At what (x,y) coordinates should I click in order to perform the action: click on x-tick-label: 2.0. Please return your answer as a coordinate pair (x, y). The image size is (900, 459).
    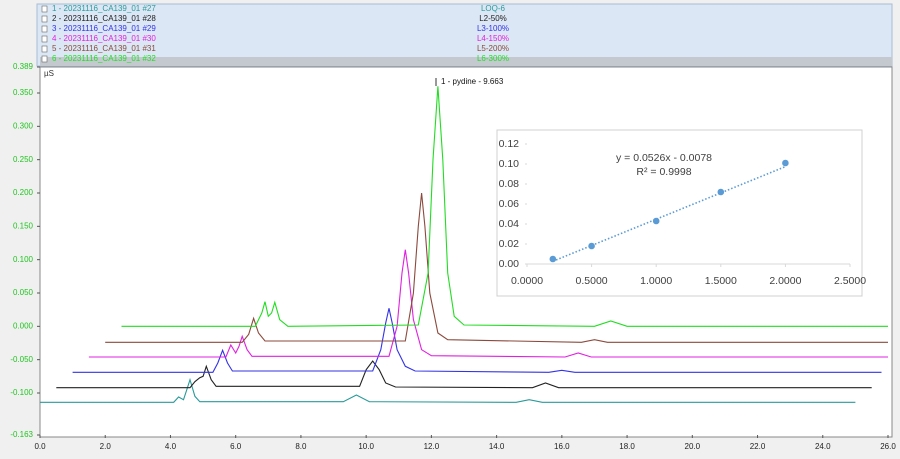
    Looking at the image, I should click on (106, 446).